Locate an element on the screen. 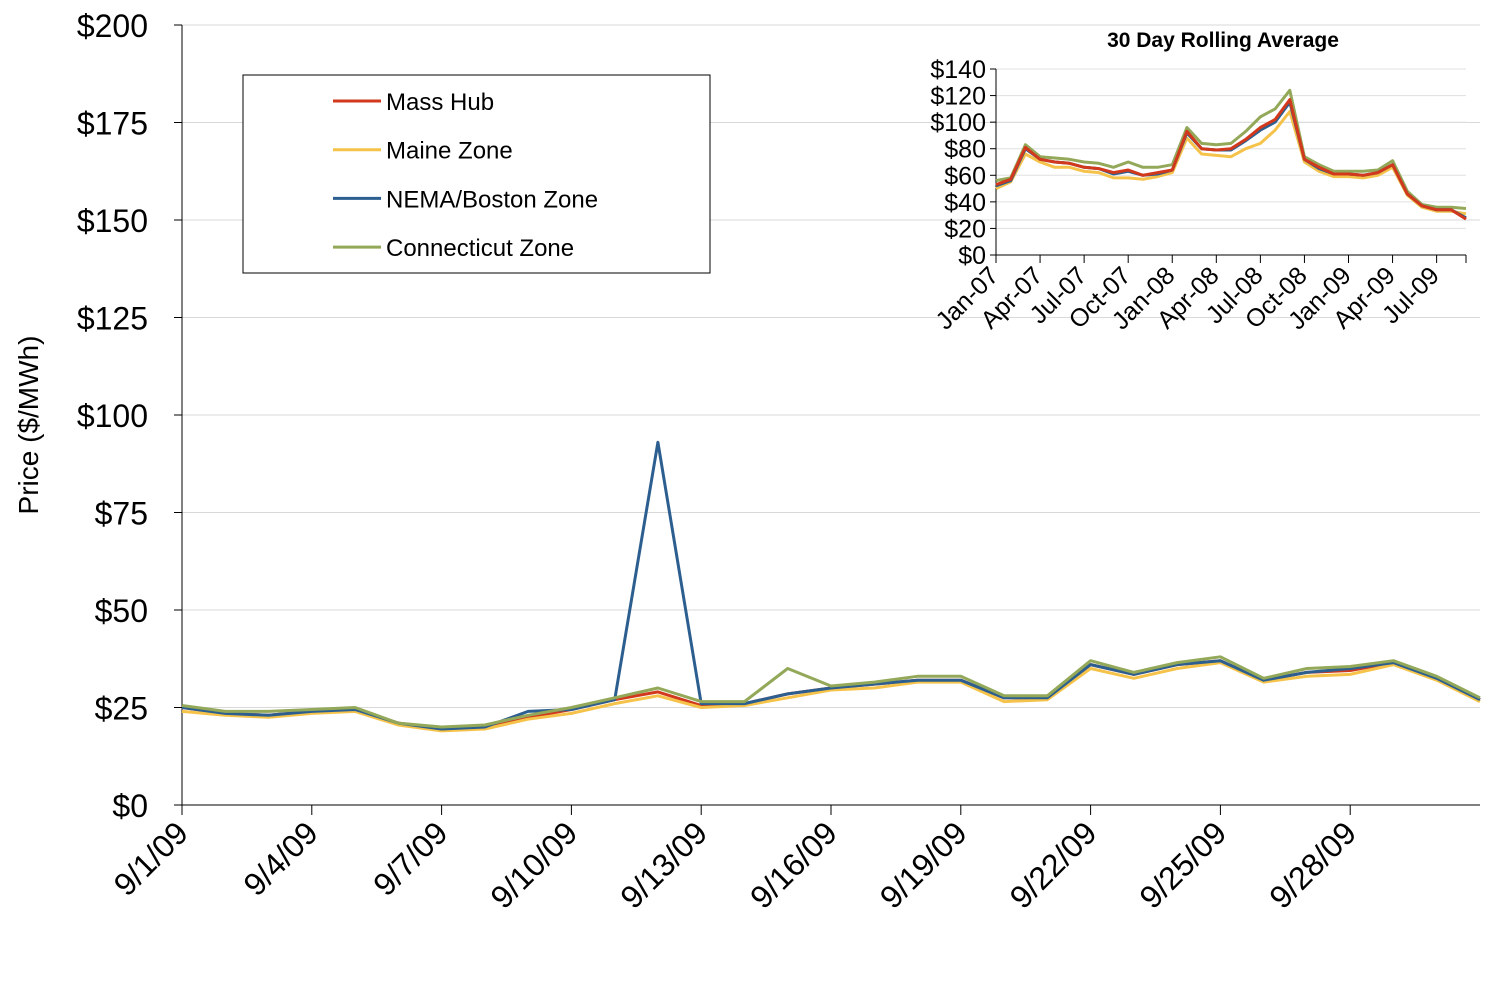 The height and width of the screenshot is (983, 1490). legend-label-maine-zone: Maine Zone is located at coordinates (449, 151).